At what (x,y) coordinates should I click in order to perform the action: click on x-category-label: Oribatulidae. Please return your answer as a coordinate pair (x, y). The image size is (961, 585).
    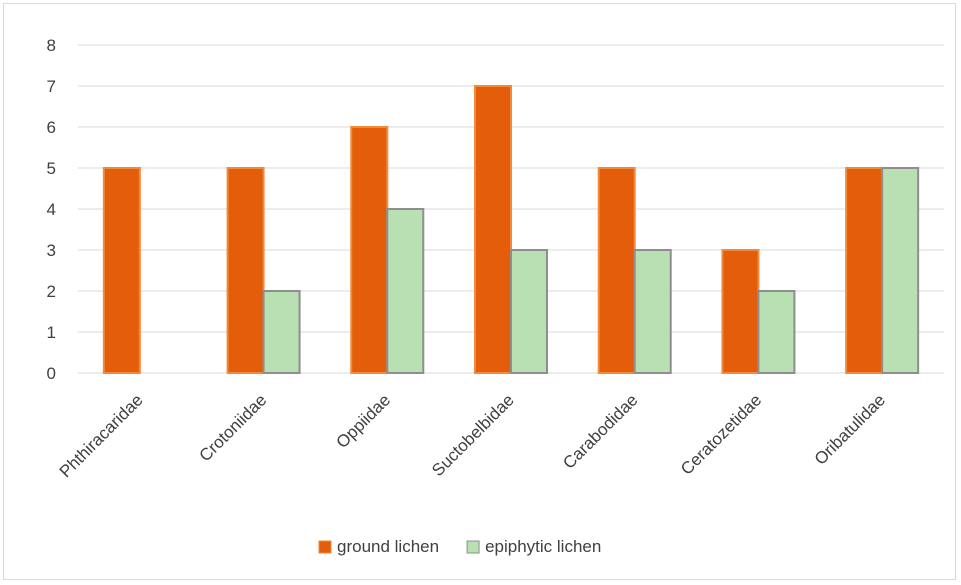
    Looking at the image, I should click on (850, 429).